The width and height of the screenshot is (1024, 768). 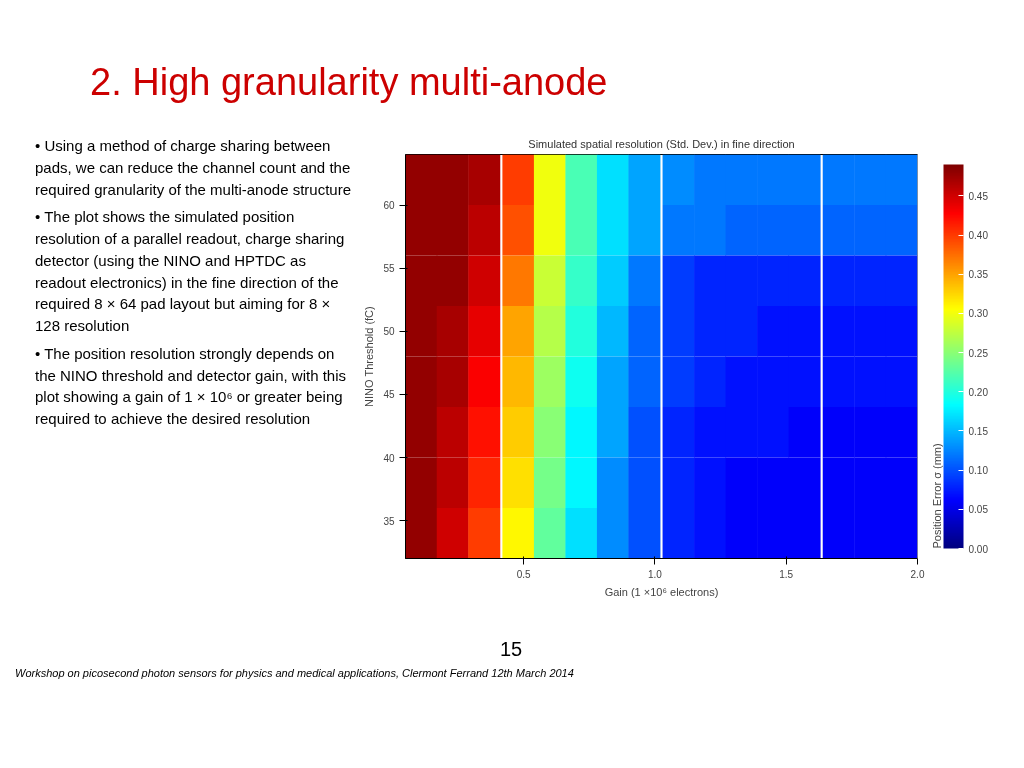 What do you see at coordinates (190, 271) in the screenshot?
I see `text: • The plot shows the simulated position resolution of a parallel readout, charge sharing detector (using the NINO and HPTDC as readout electronics) in the fine direction of the required 8 × 64 pad layout but aiming for 8 × 128 resolution` at bounding box center [190, 271].